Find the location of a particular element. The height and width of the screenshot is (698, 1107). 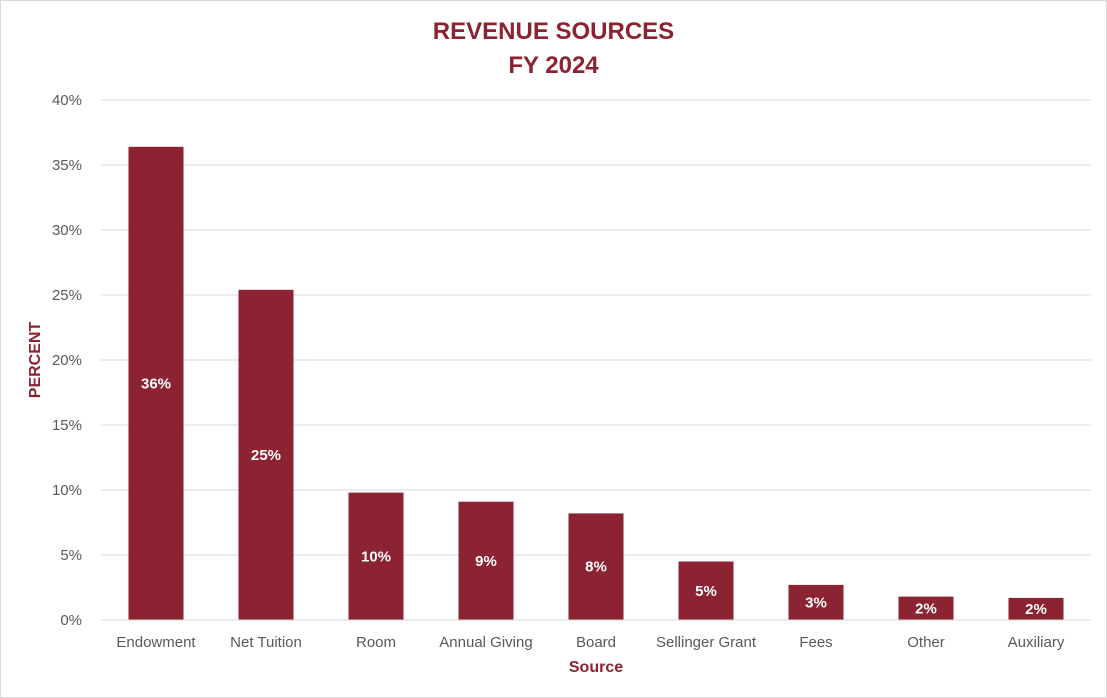

y-tick-label: 5% is located at coordinates (71, 555).